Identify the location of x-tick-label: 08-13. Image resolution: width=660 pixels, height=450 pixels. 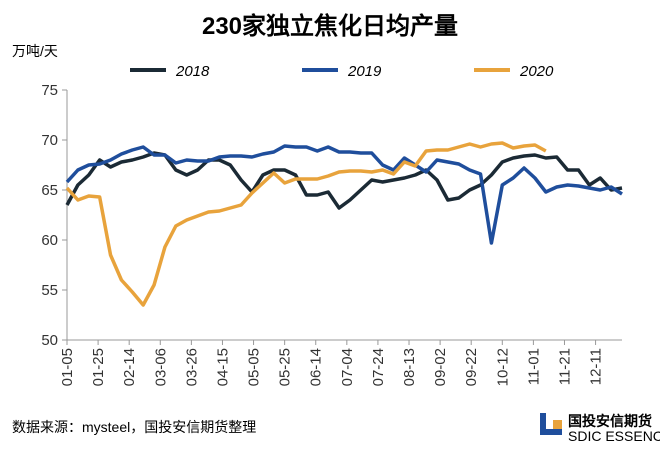
(409, 367).